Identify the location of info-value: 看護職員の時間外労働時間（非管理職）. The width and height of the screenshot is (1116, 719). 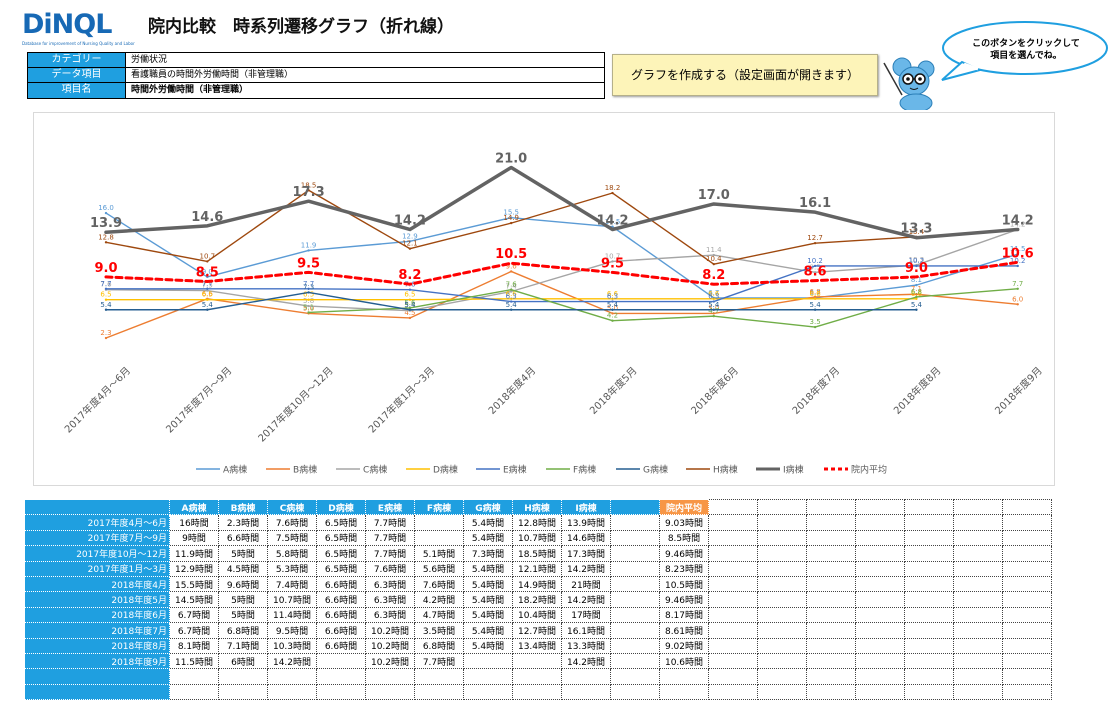
(212, 75).